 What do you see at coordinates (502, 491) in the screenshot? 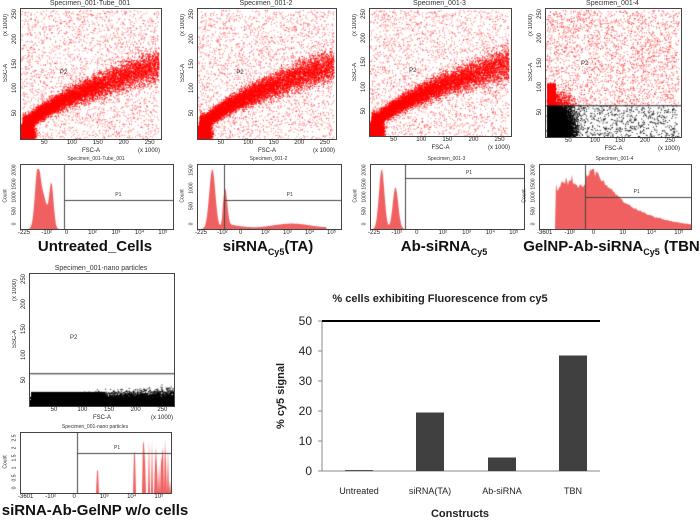
I see `x-tick-label: Ab-siRNA` at bounding box center [502, 491].